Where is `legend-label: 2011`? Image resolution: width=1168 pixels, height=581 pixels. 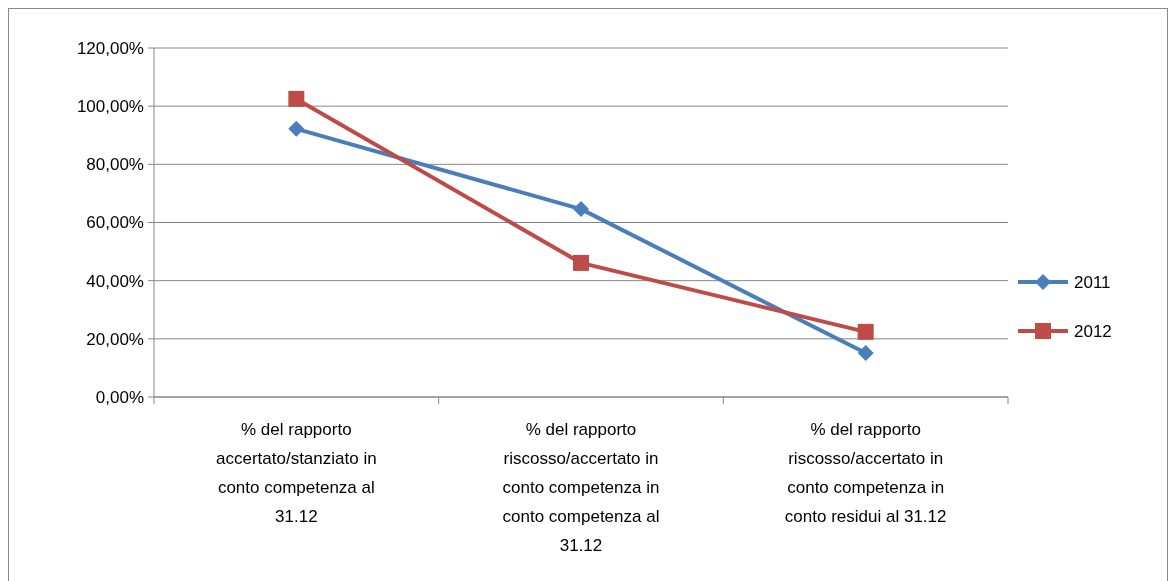
legend-label: 2011 is located at coordinates (1092, 282).